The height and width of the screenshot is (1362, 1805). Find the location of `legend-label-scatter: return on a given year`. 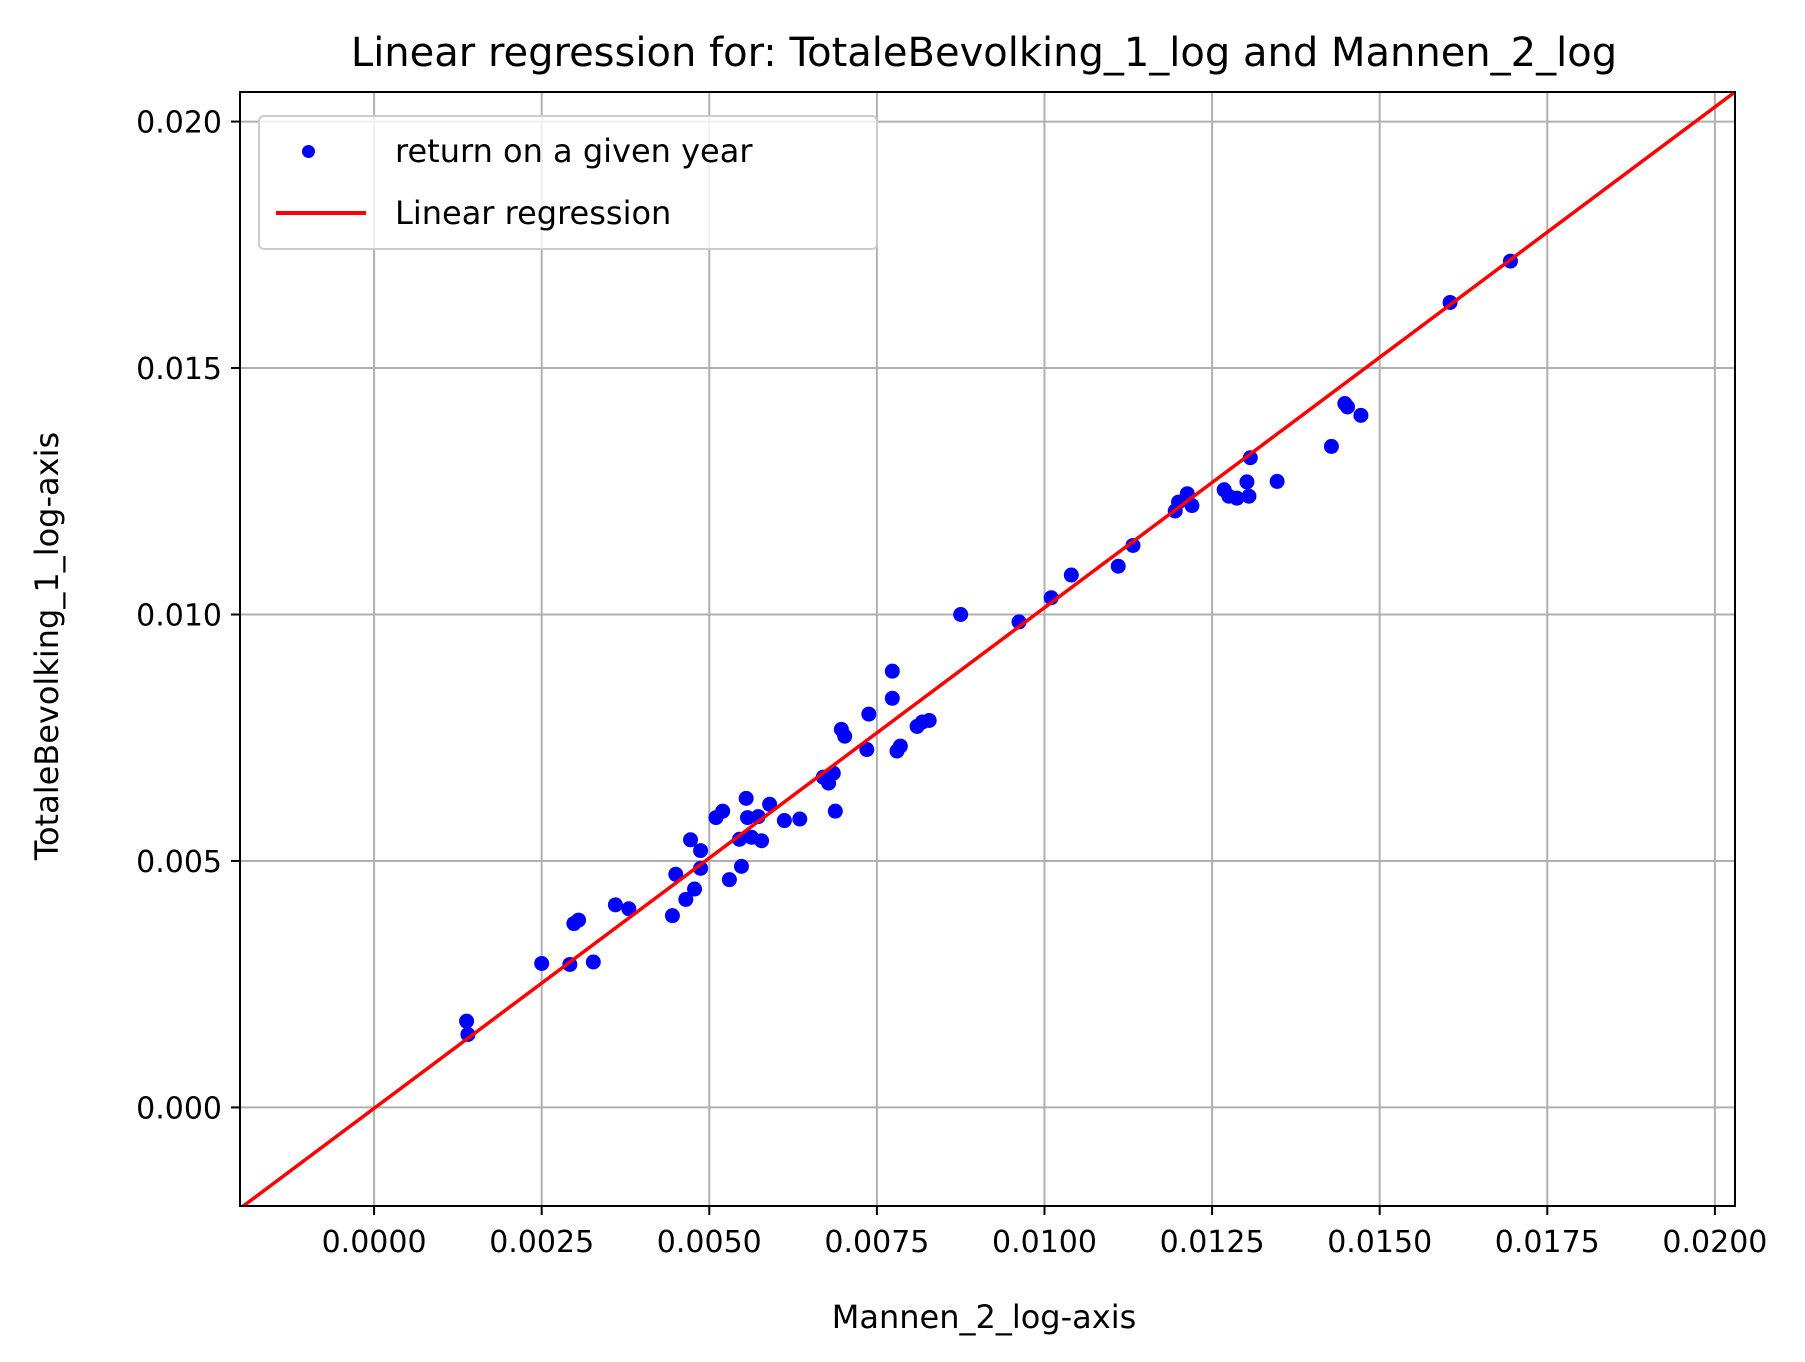

legend-label-scatter: return on a given year is located at coordinates (574, 151).